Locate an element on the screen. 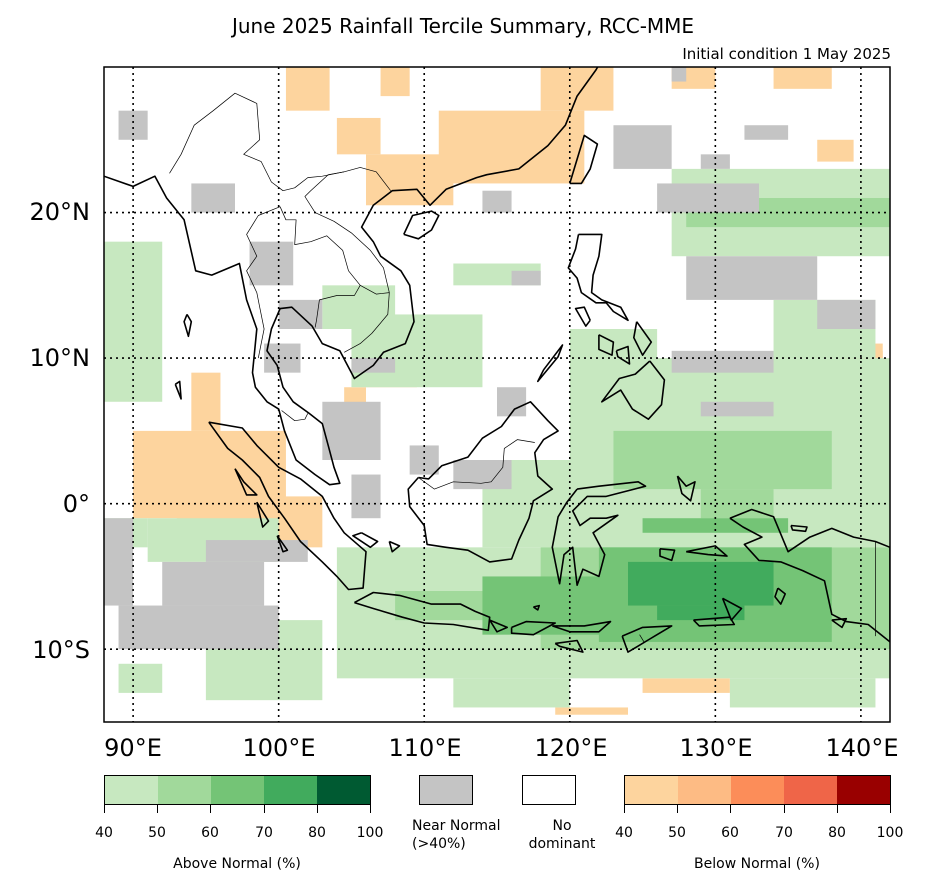  lon-label-100e: 100°E is located at coordinates (279, 748).